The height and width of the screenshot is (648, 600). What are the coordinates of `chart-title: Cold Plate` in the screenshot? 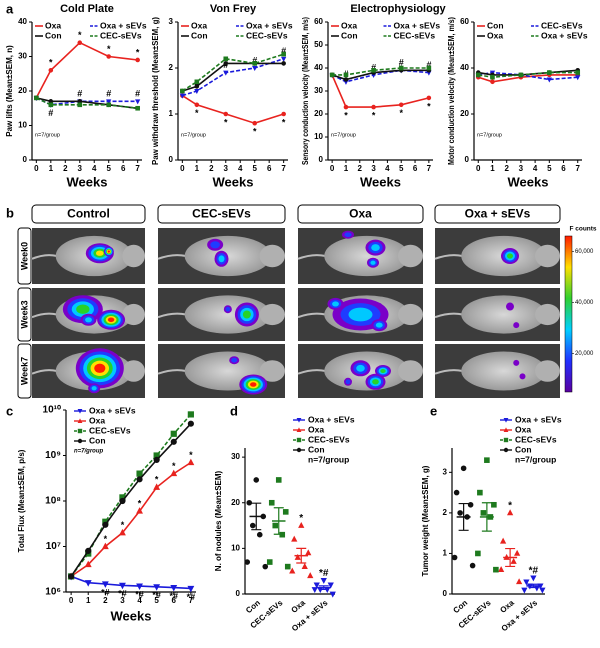 It's located at (87, 9).